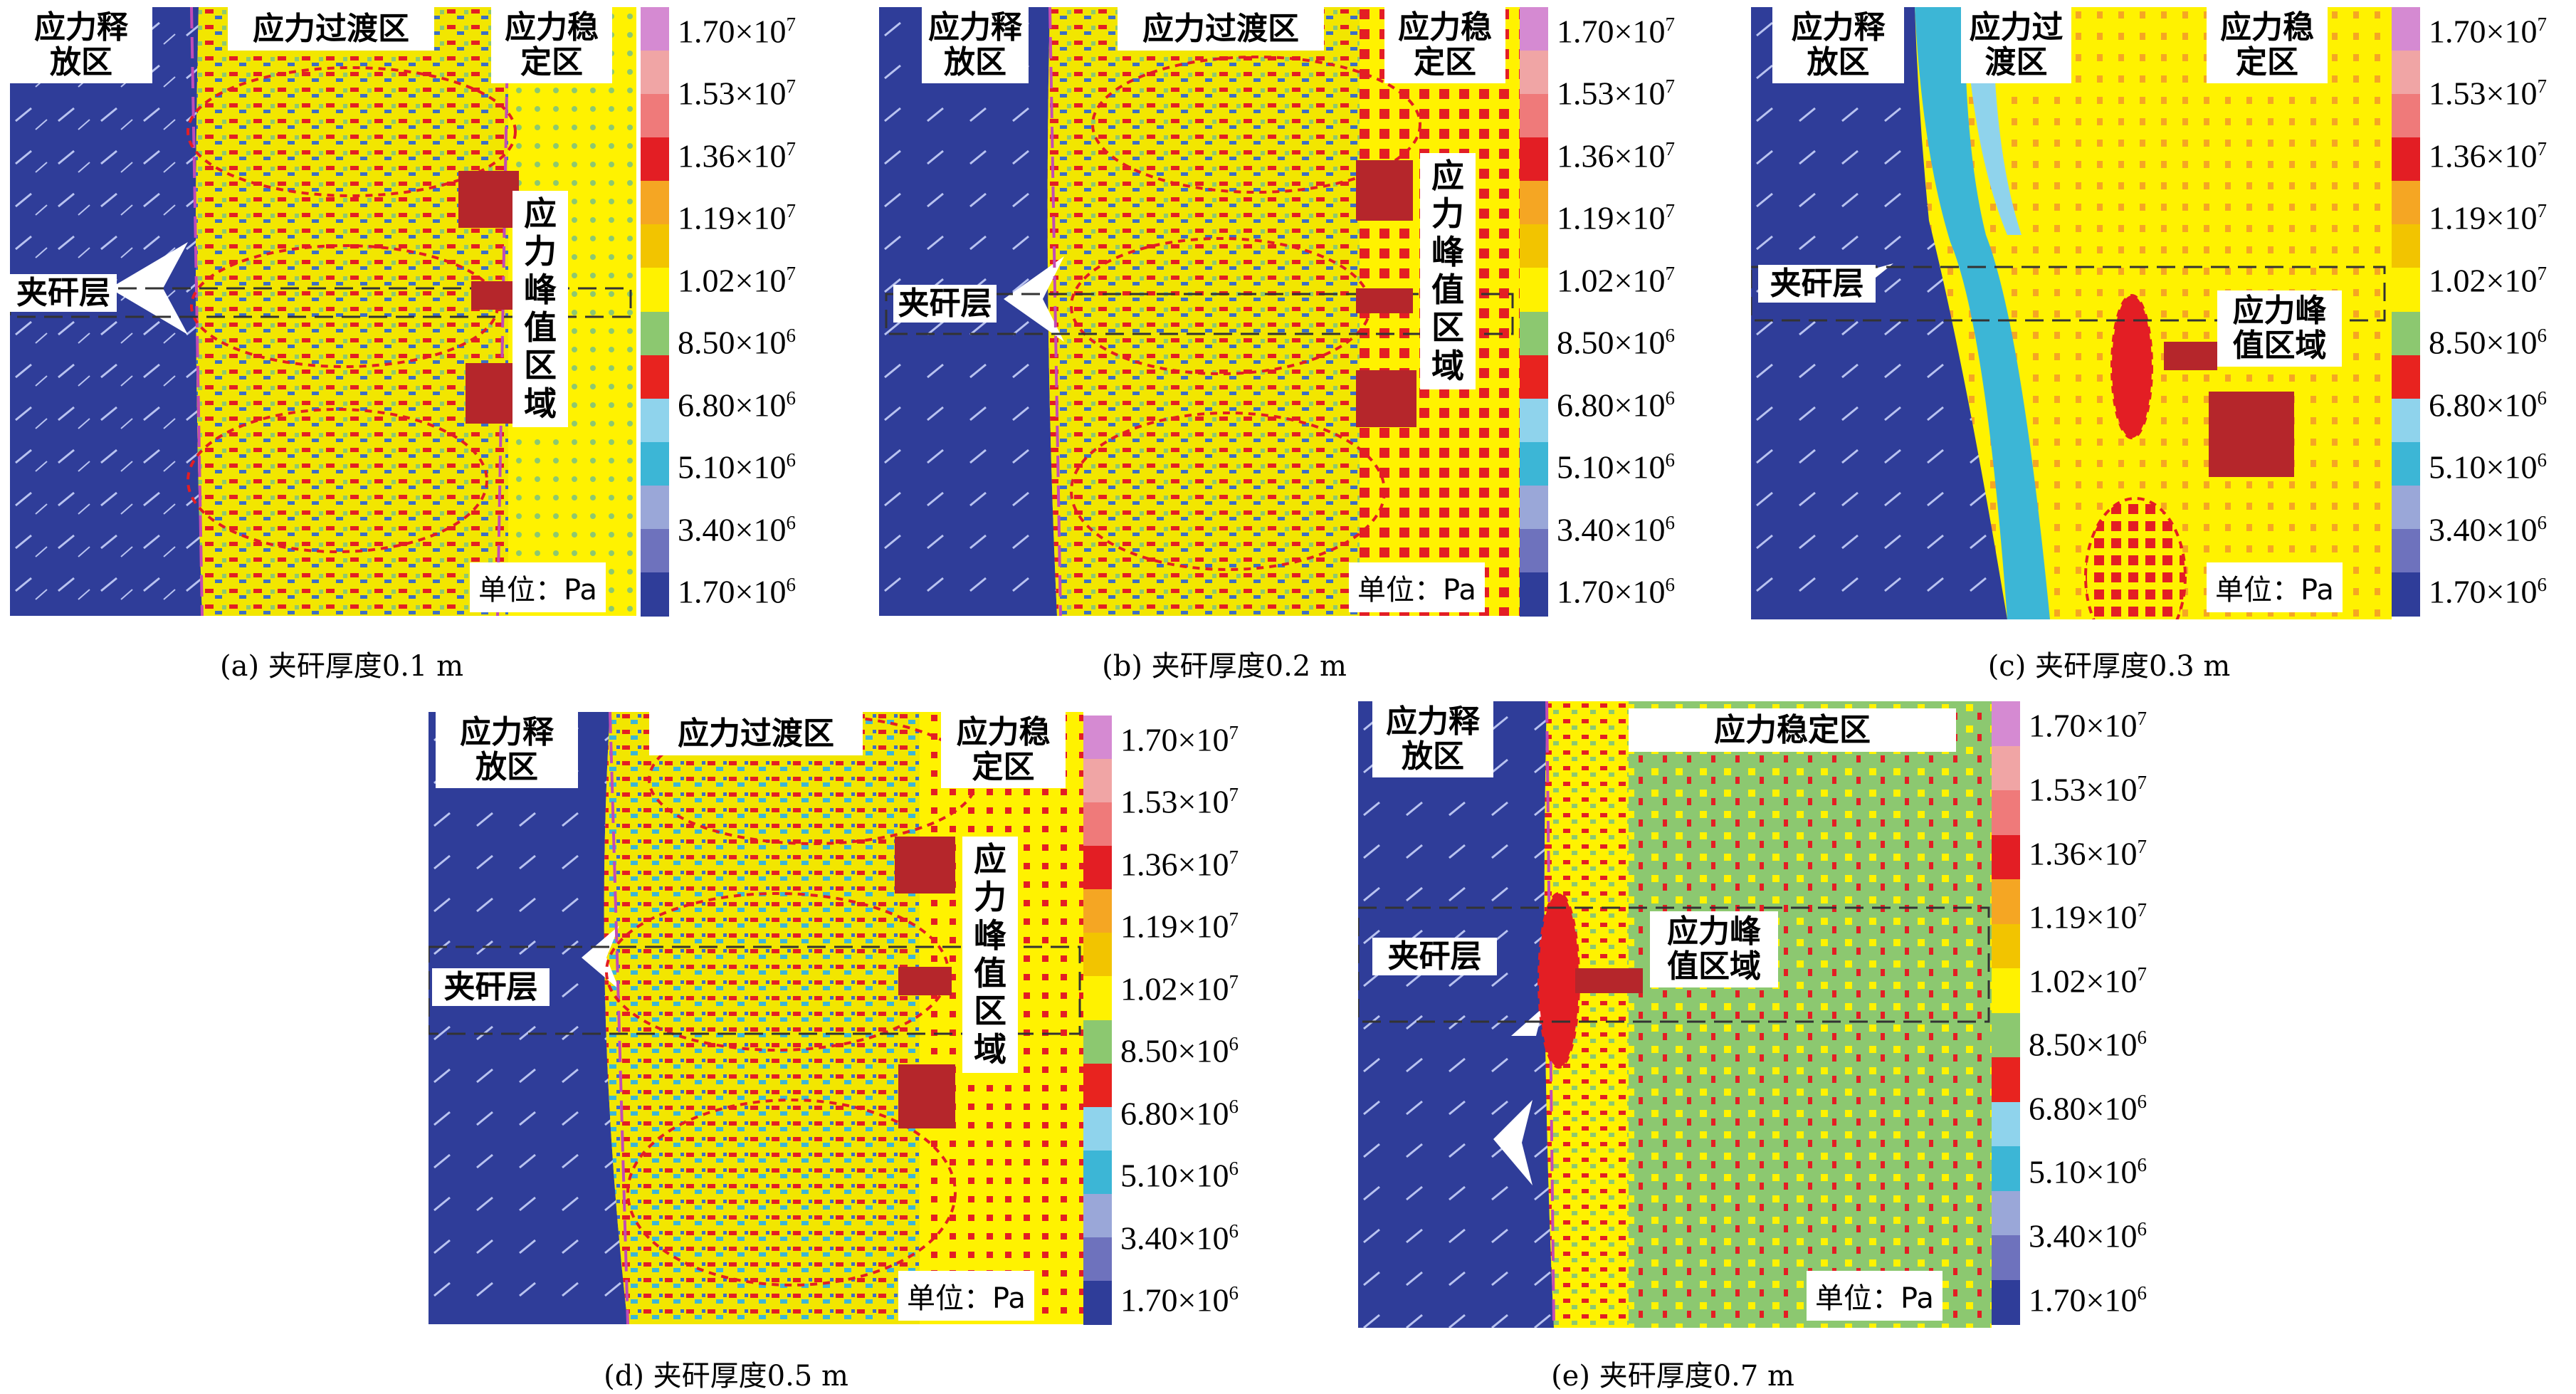 The image size is (2576, 1394). I want to click on transition-zone-label: 应力过 渡区, so click(2016, 45).